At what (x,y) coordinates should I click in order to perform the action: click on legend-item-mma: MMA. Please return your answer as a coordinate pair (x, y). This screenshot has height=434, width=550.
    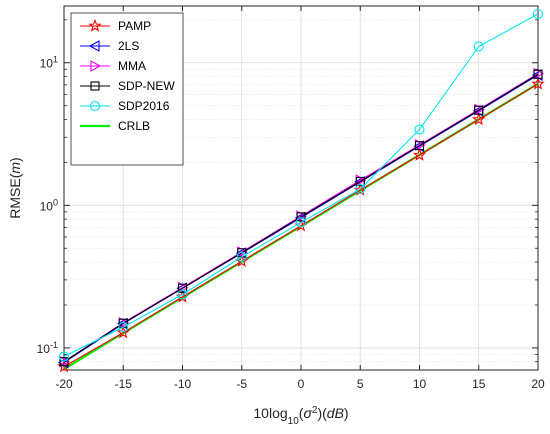
    Looking at the image, I should click on (113, 66).